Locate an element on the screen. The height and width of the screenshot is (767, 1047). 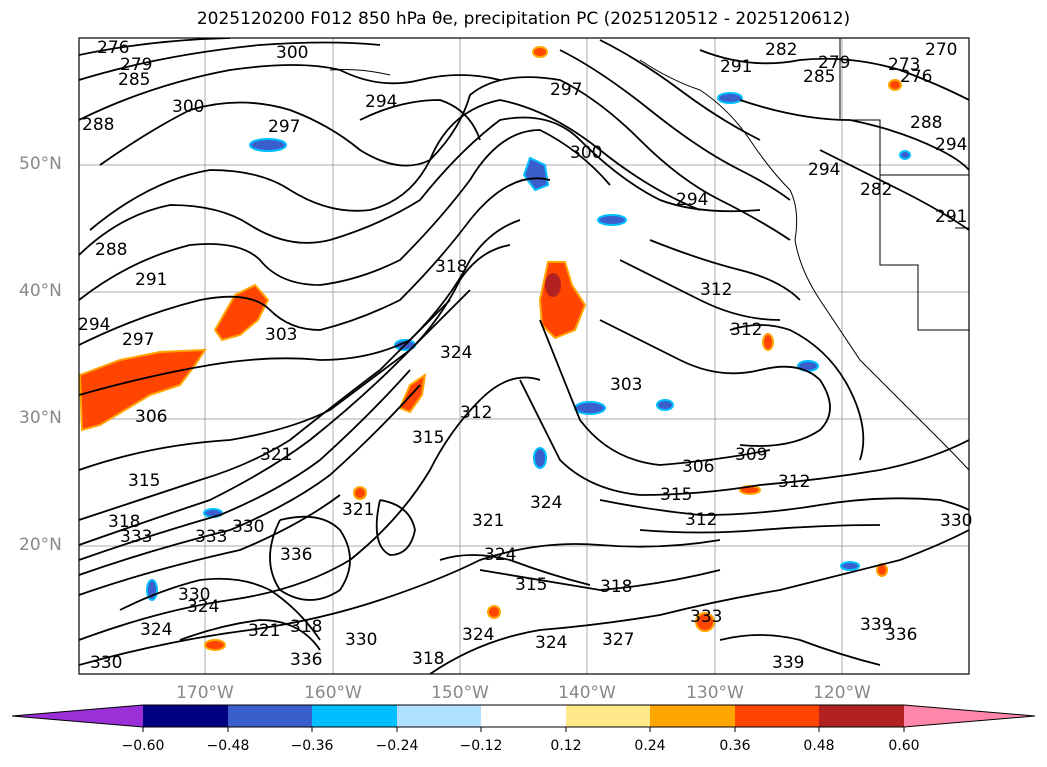
colorbar-tick: −0.12 is located at coordinates (481, 746).